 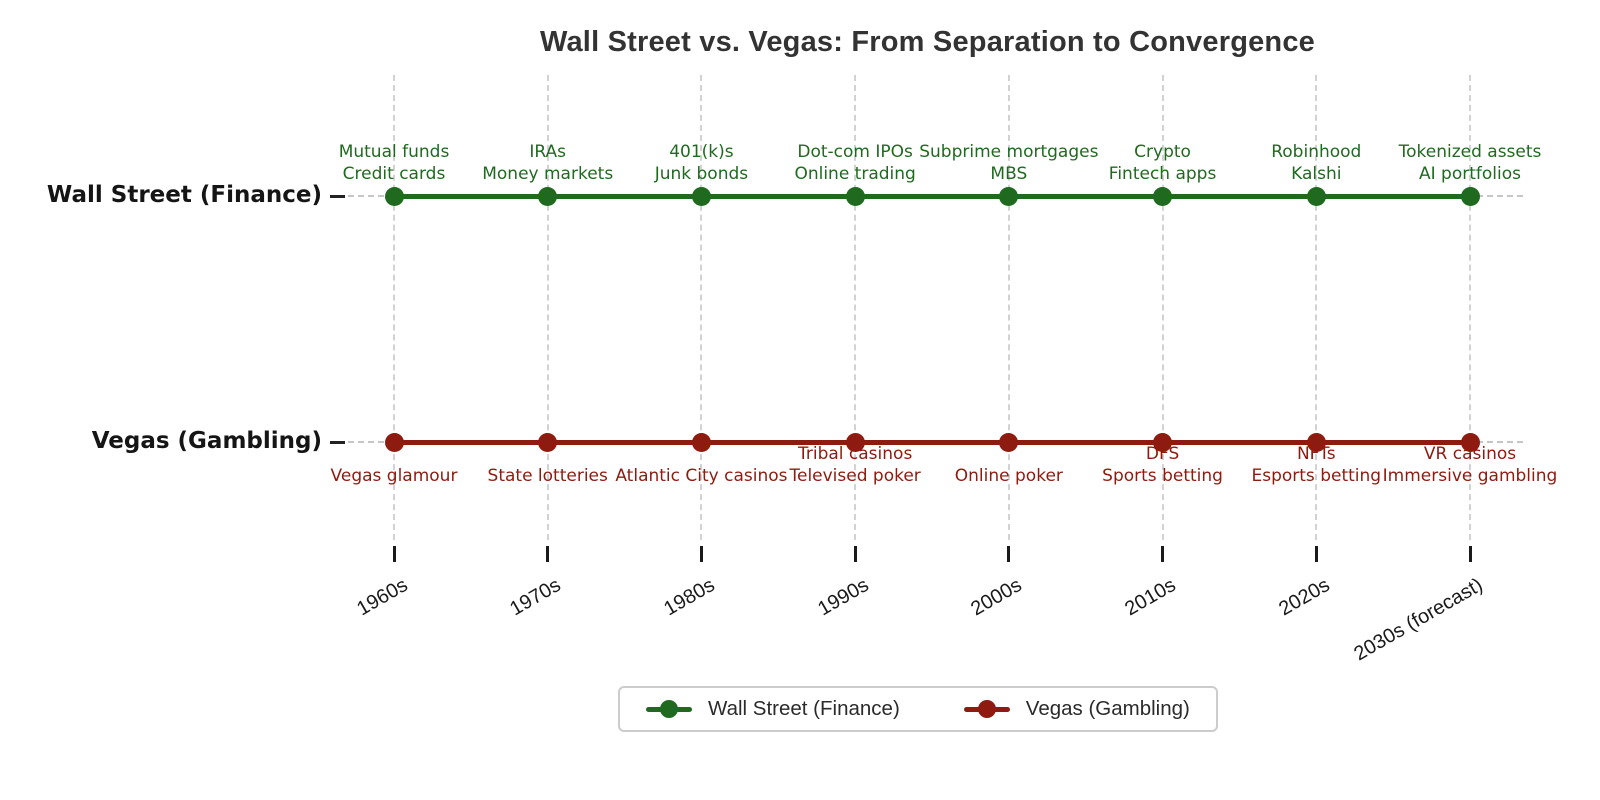 I want to click on x-axis-tick-label: 1960s, so click(x=381, y=597).